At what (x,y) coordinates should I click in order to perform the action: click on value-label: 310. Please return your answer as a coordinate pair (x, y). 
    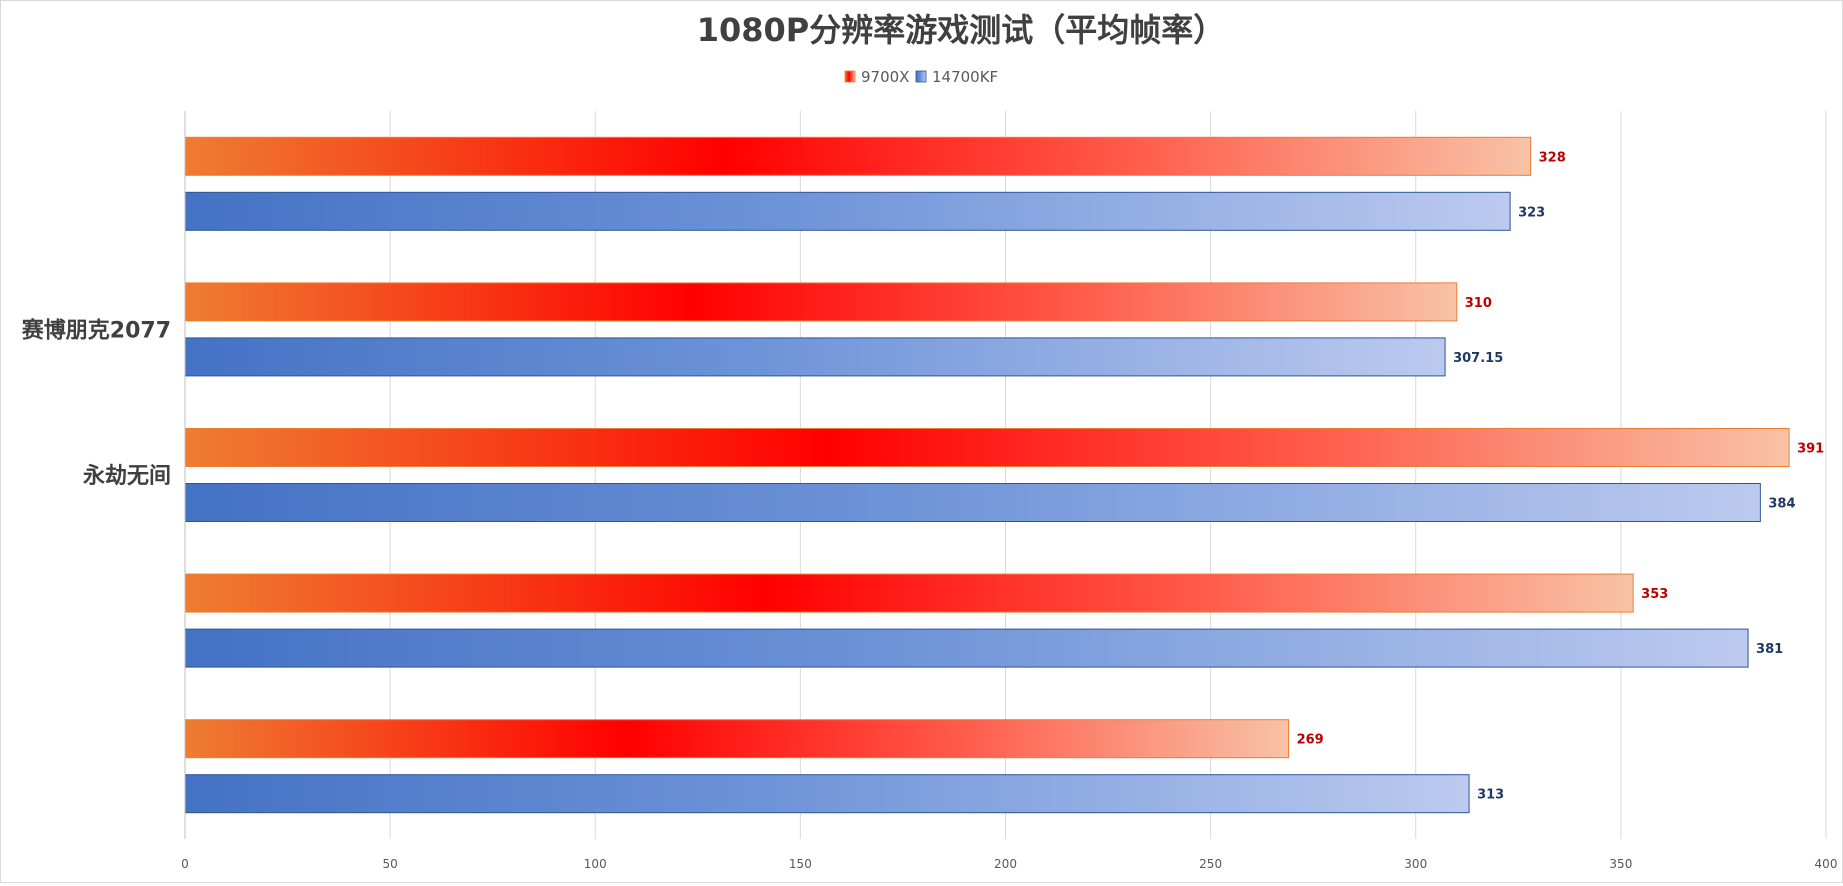
    Looking at the image, I should click on (1478, 303).